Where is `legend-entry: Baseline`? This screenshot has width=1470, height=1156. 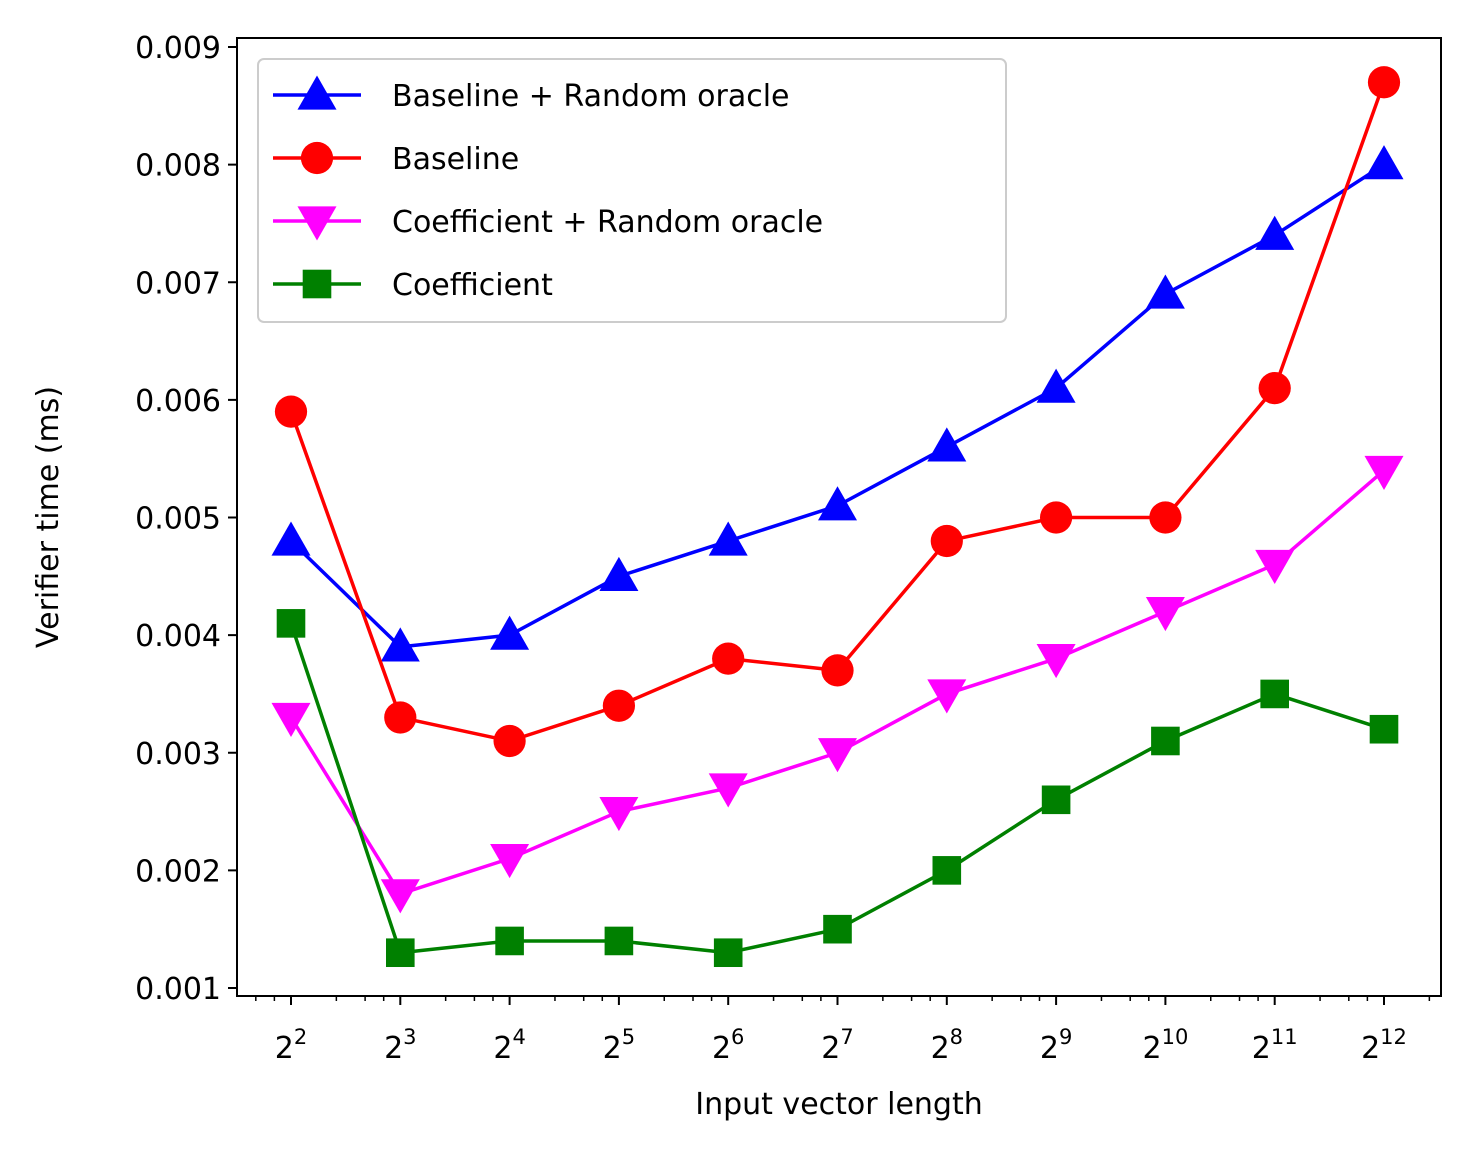
legend-entry: Baseline is located at coordinates (396, 159).